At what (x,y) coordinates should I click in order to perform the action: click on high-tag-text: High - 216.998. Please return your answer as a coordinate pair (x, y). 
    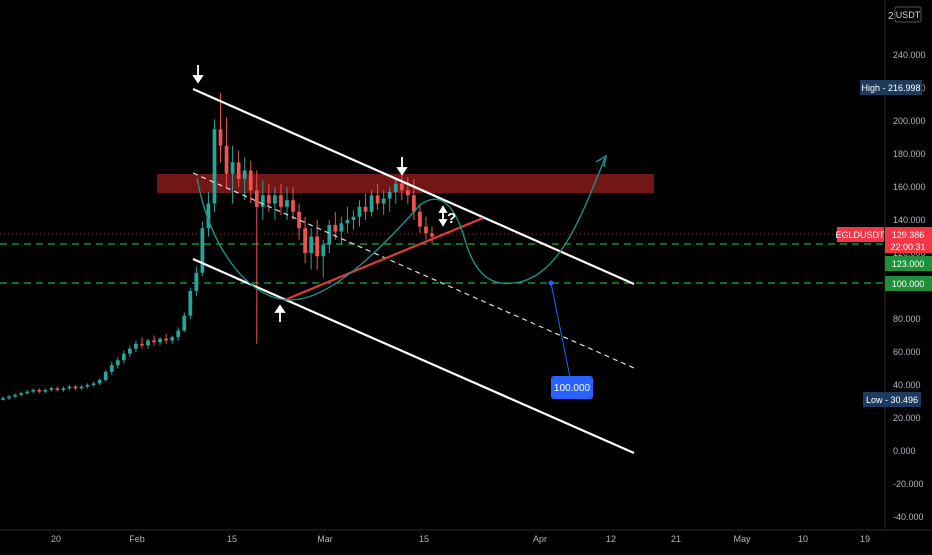
    Looking at the image, I should click on (890, 88).